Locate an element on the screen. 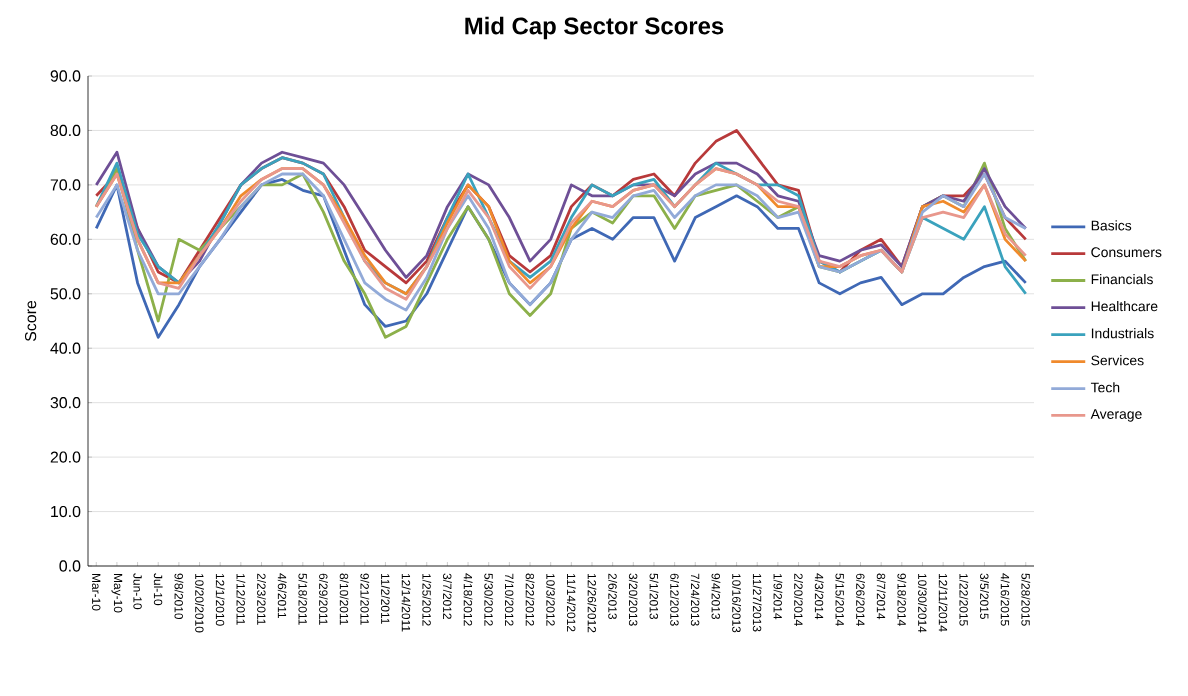  chart-title: Mid Cap Sector Scores is located at coordinates (594, 28).